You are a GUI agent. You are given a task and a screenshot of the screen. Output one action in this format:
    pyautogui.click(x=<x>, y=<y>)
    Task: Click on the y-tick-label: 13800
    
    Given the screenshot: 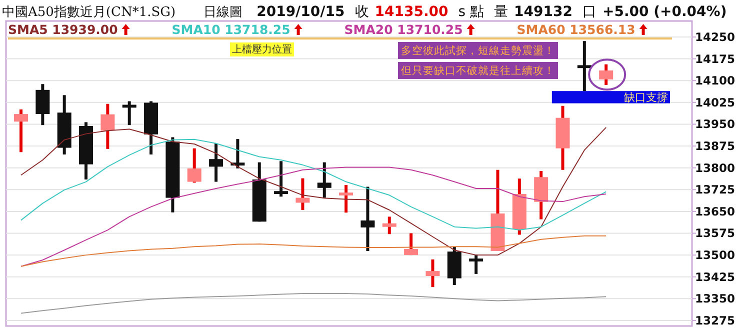 What is the action you would take?
    pyautogui.click(x=715, y=167)
    